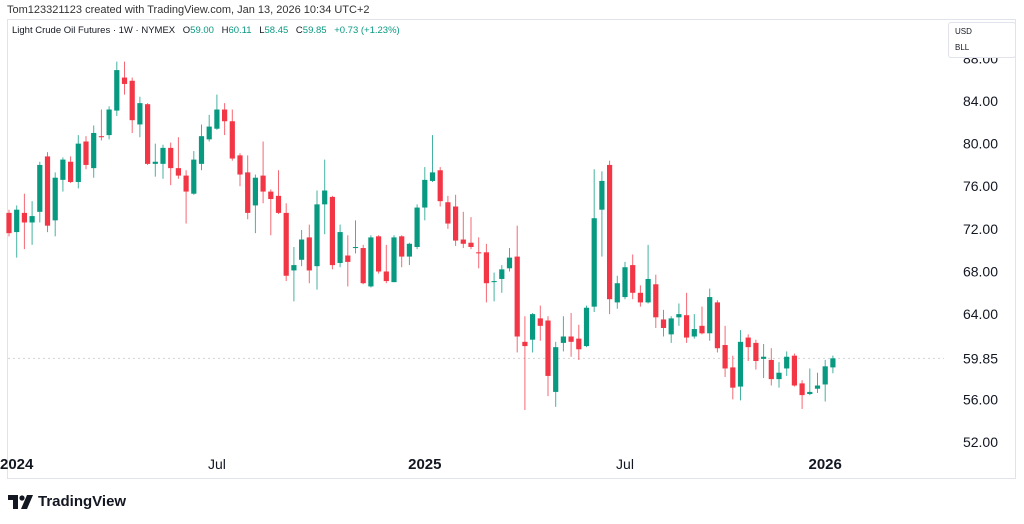  Describe the element at coordinates (980, 144) in the screenshot. I see `price-tick-label: 80.00` at that location.